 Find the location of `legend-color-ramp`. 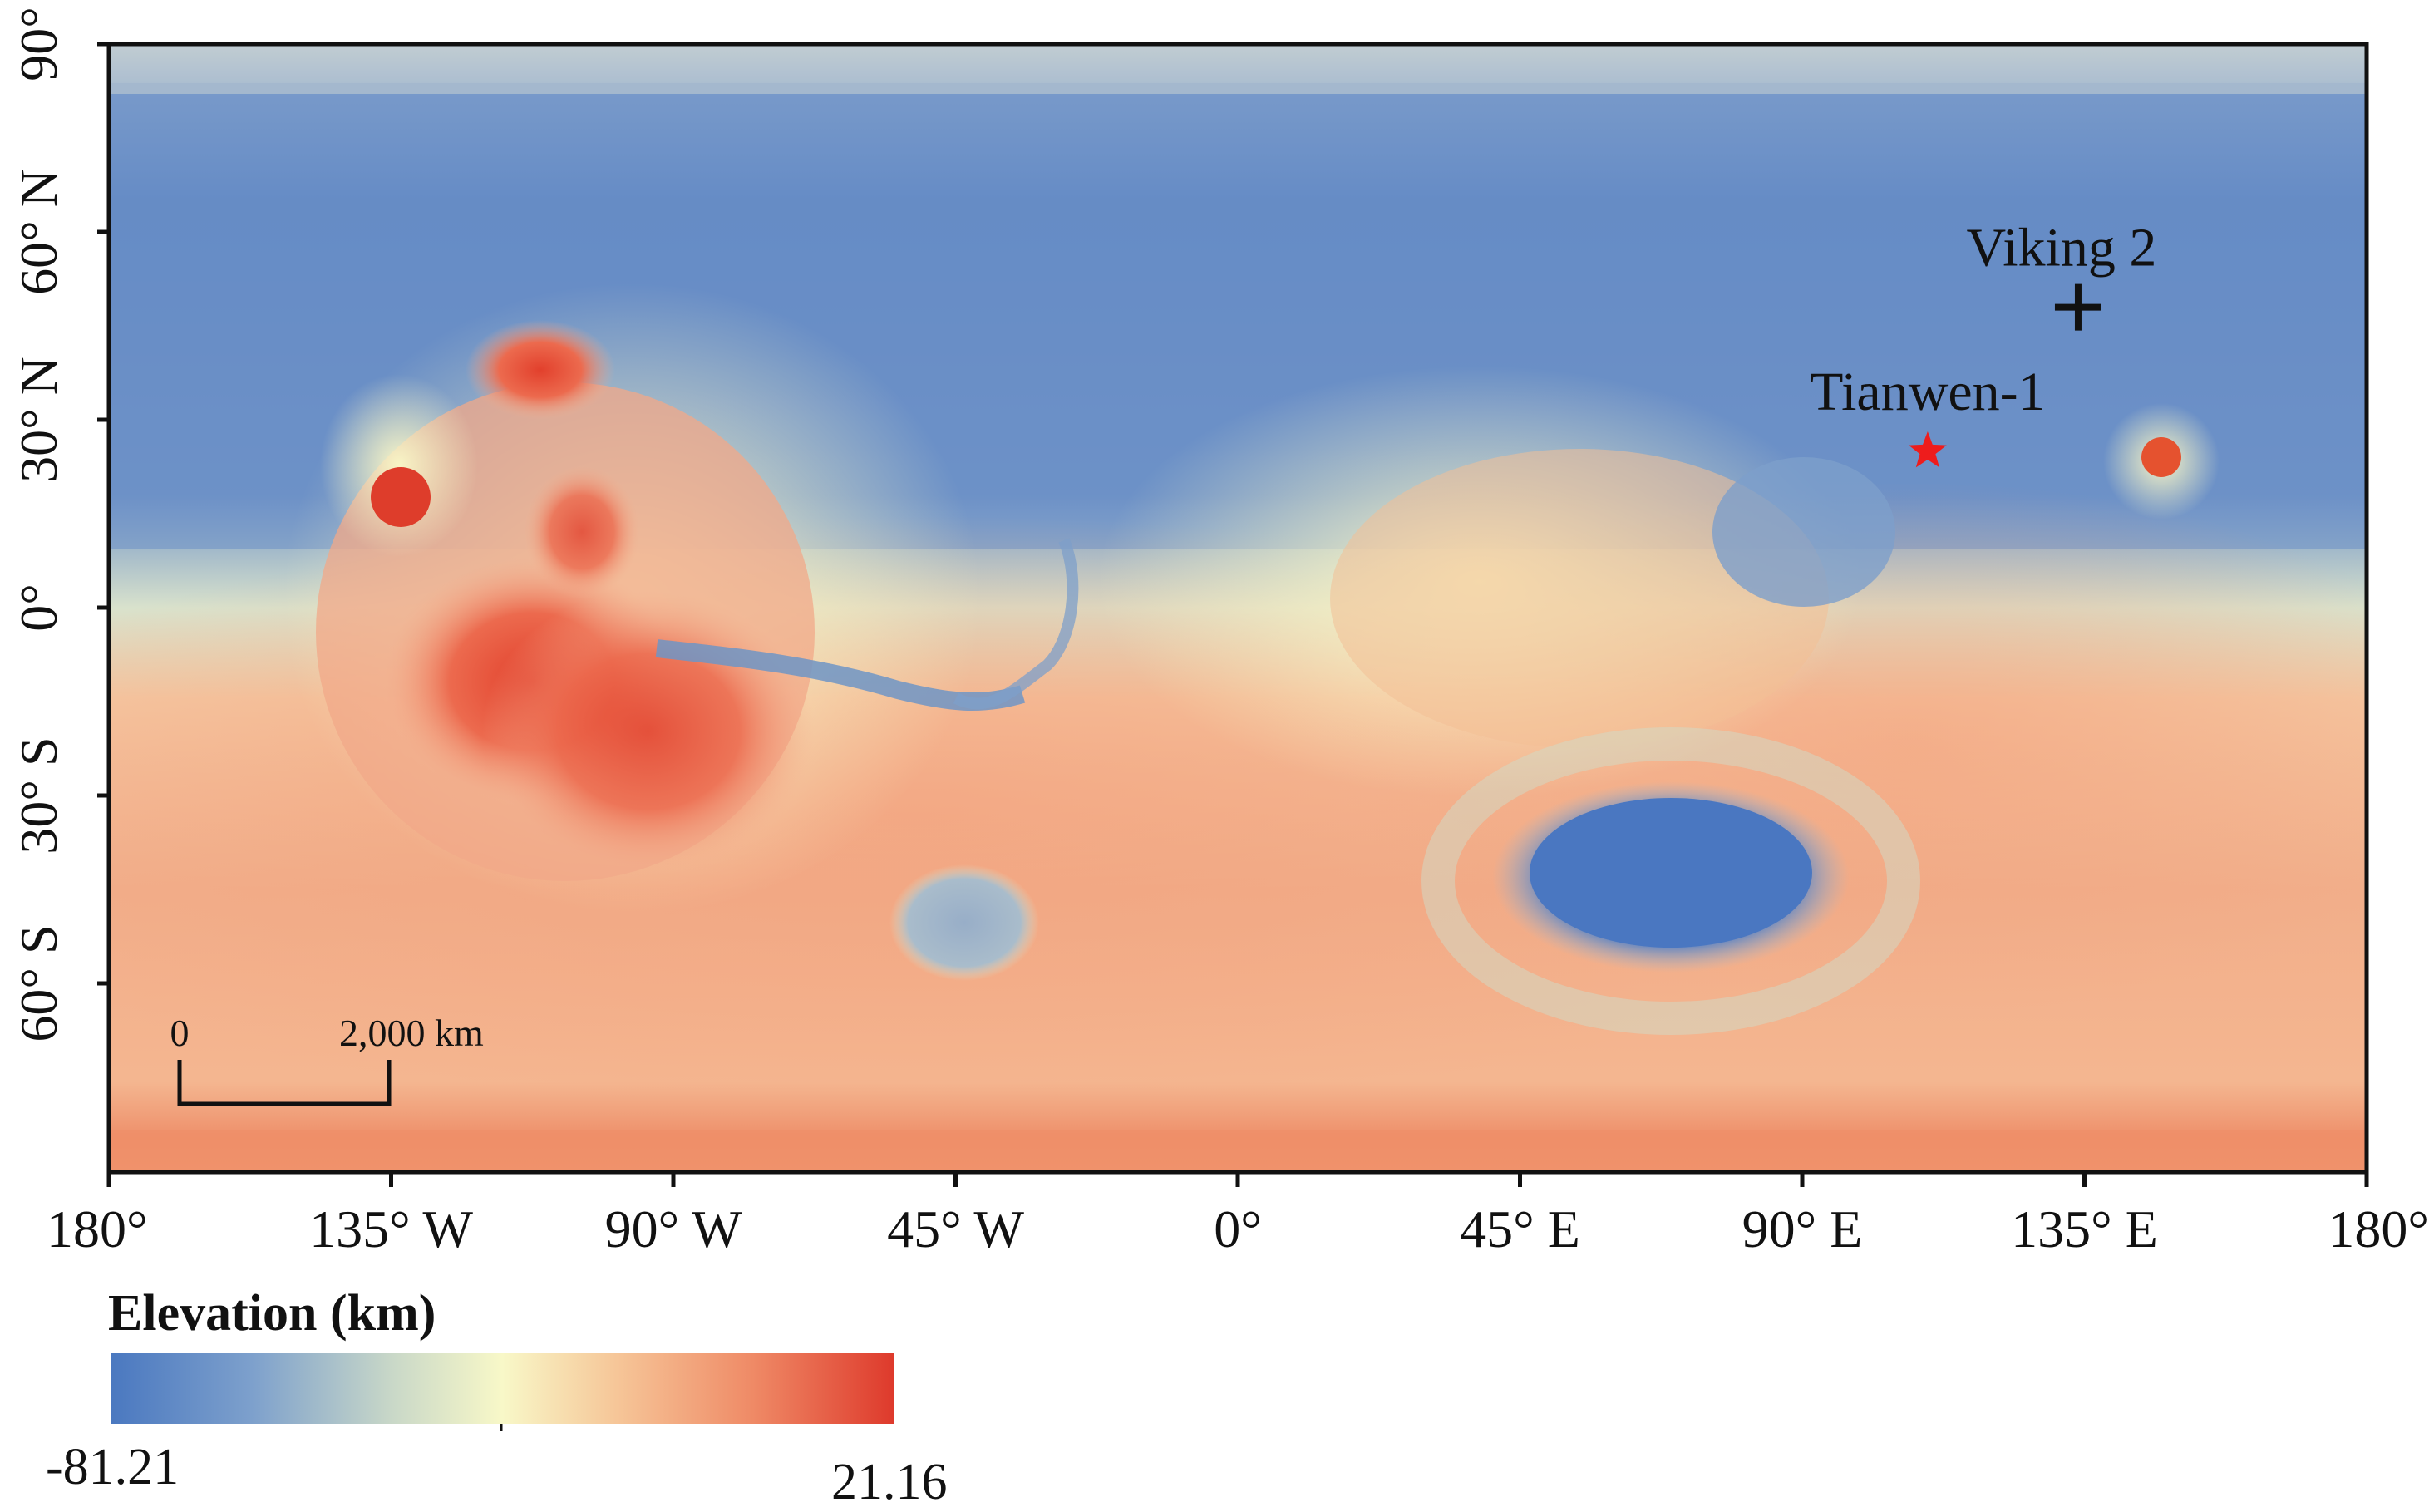

legend-color-ramp is located at coordinates (502, 1389).